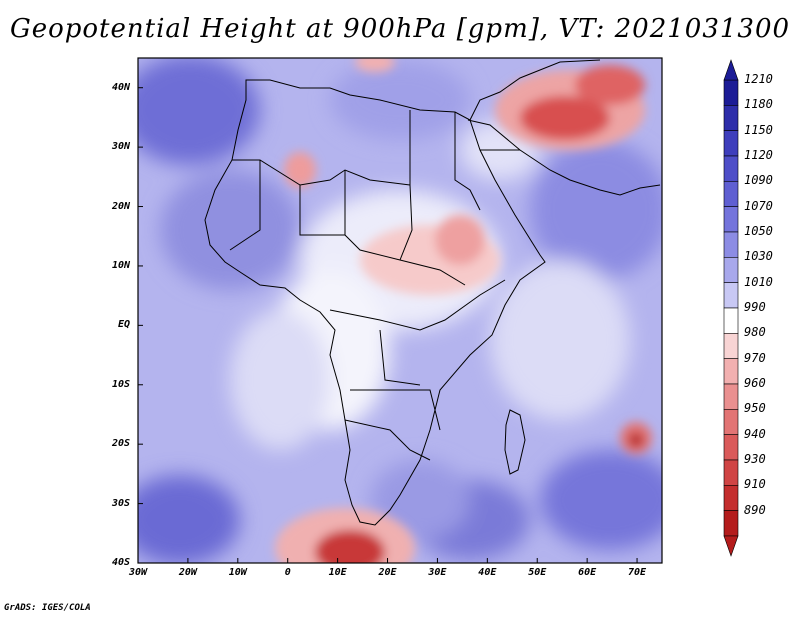  Describe the element at coordinates (758, 256) in the screenshot. I see `colorbar-level-label: 1030` at that location.